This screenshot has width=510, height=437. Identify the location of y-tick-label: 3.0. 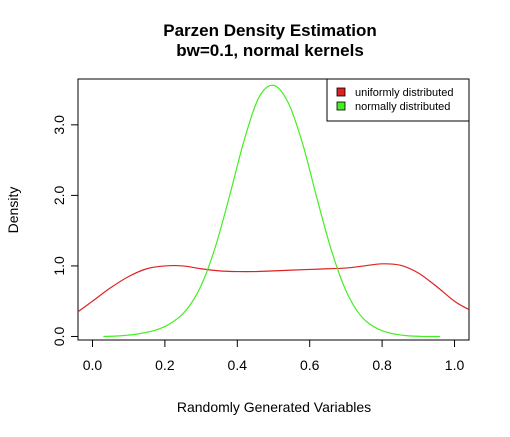
(59, 125).